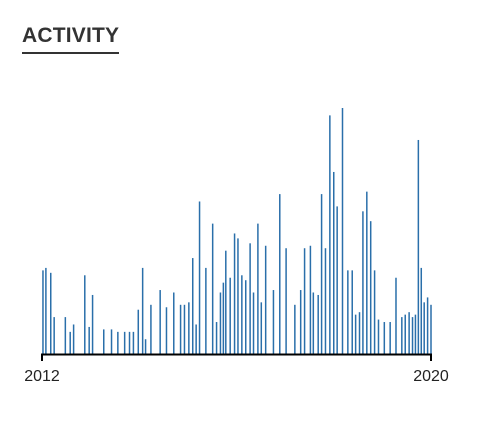 Image resolution: width=480 pixels, height=432 pixels. What do you see at coordinates (71, 39) in the screenshot?
I see `chart-title: ACTIVITY` at bounding box center [71, 39].